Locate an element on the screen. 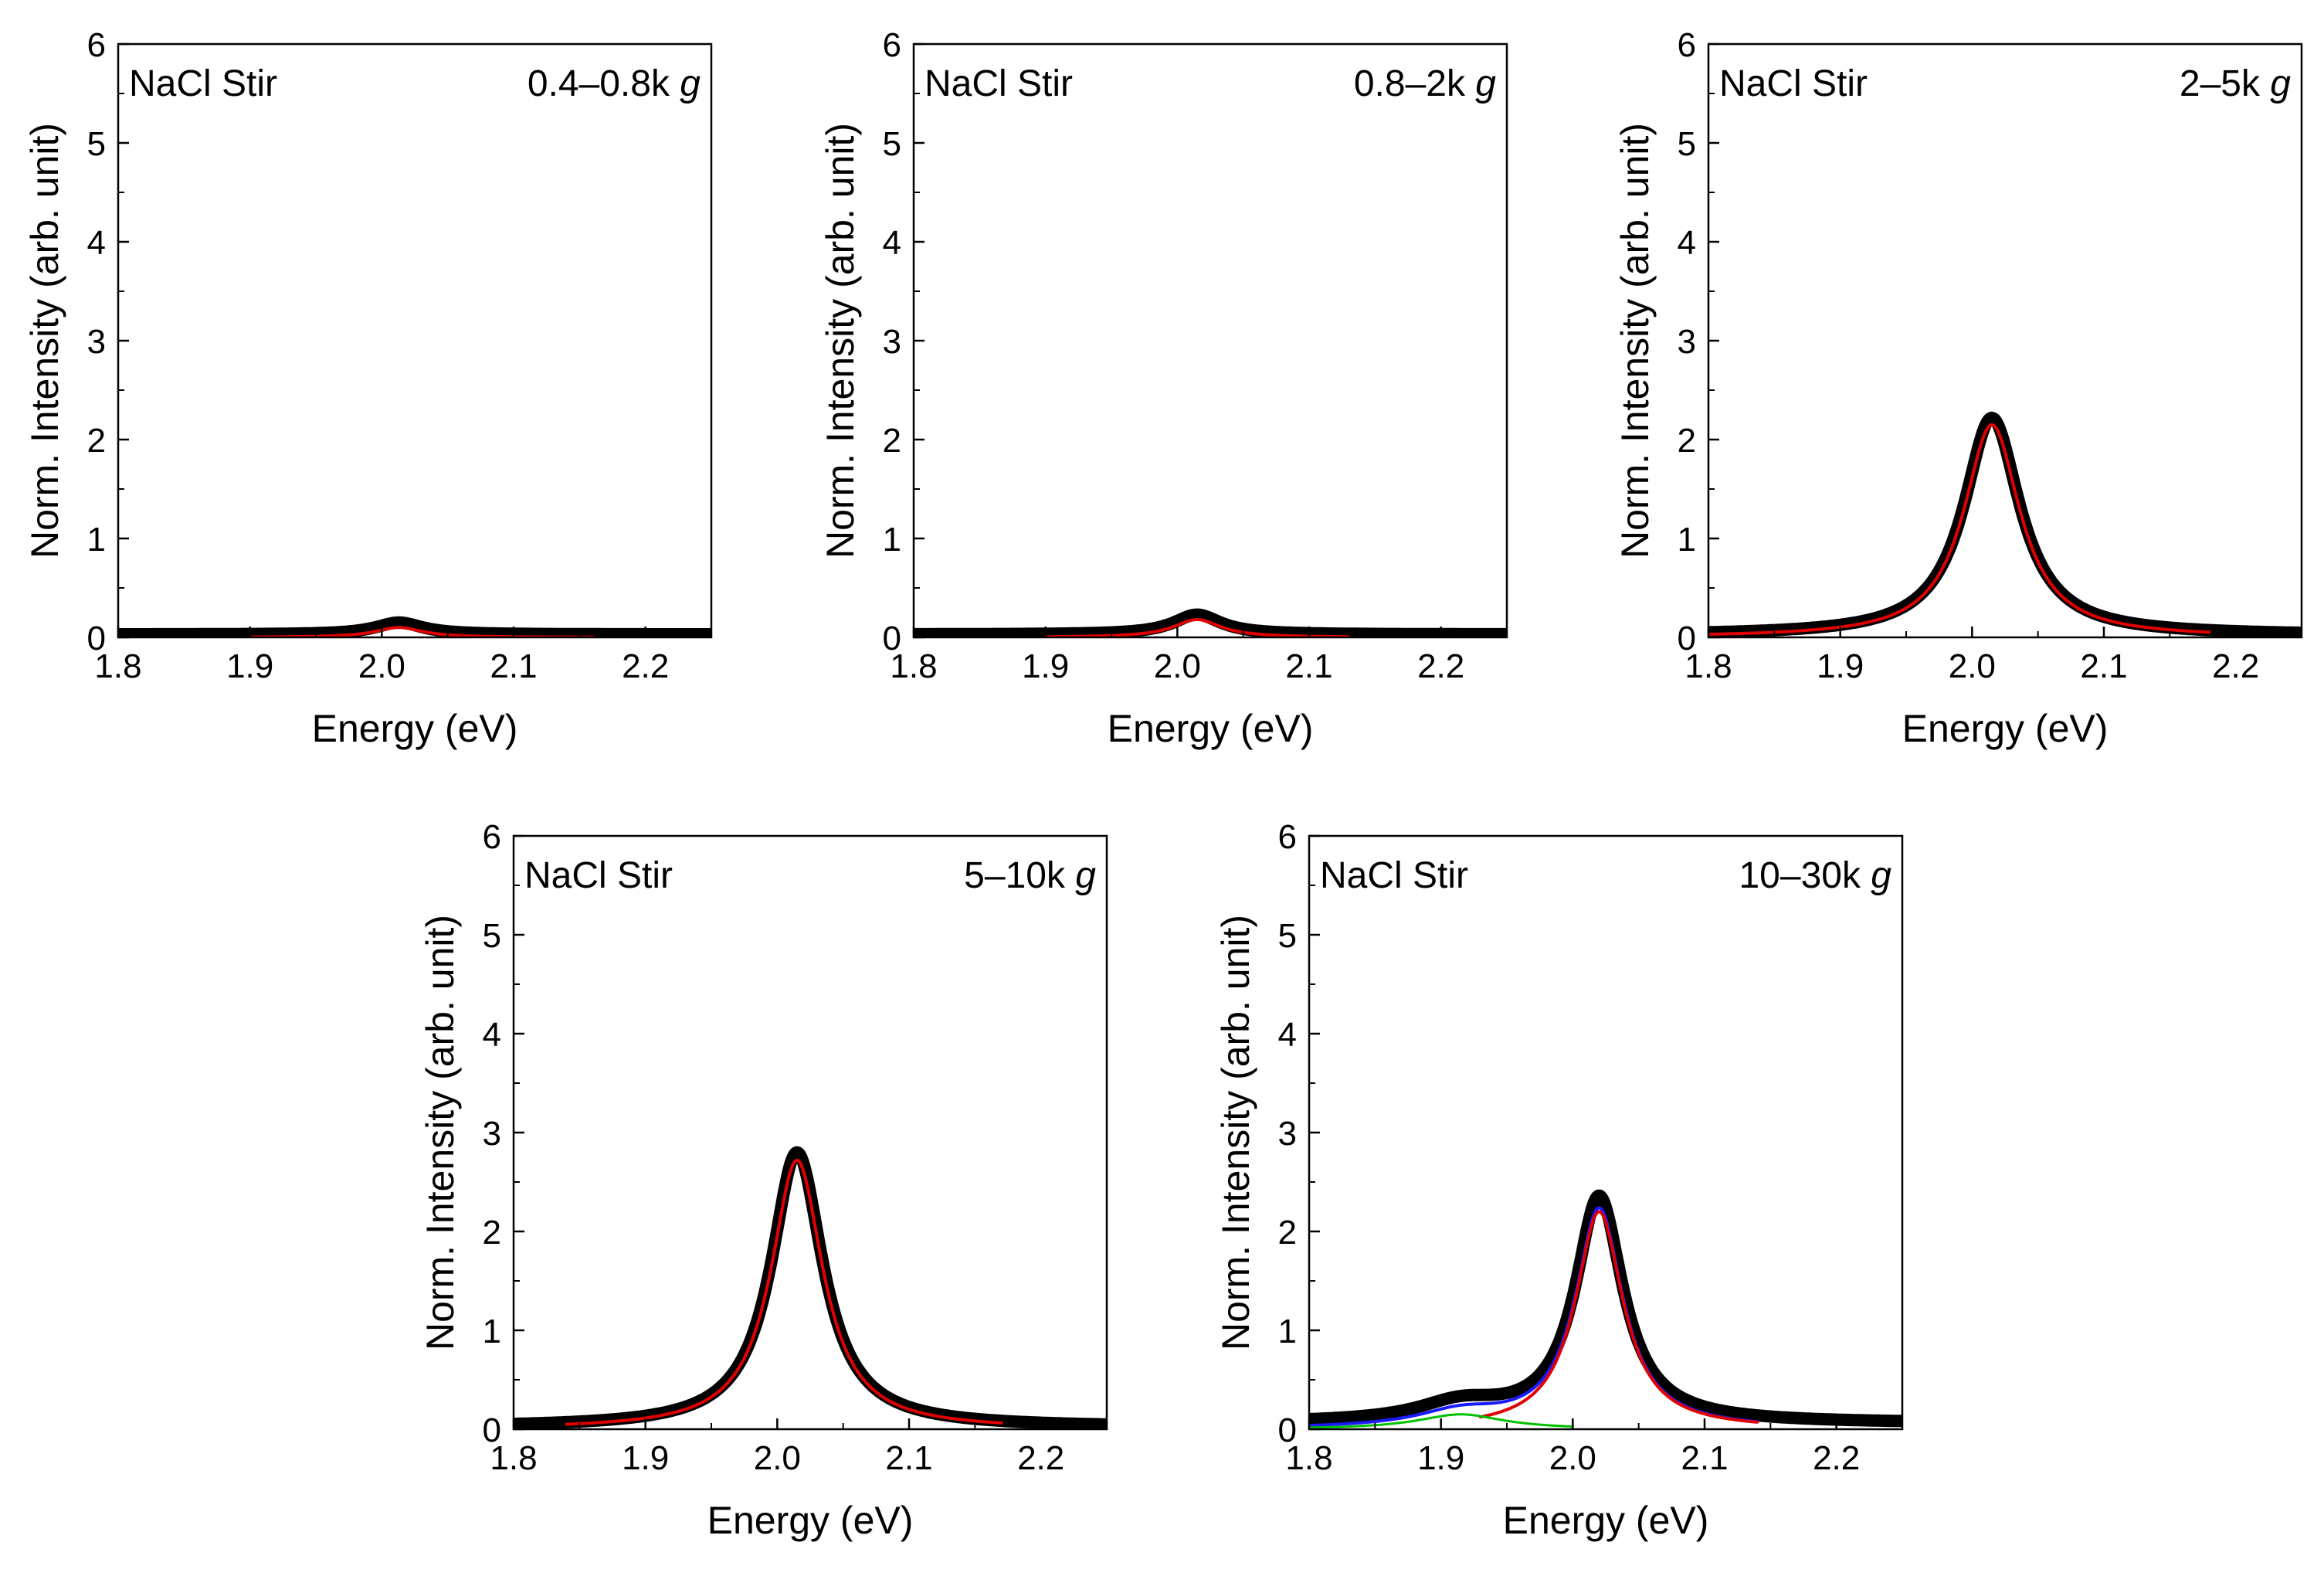 The image size is (2324, 1576). fraction-label: 10–30k g is located at coordinates (1815, 875).